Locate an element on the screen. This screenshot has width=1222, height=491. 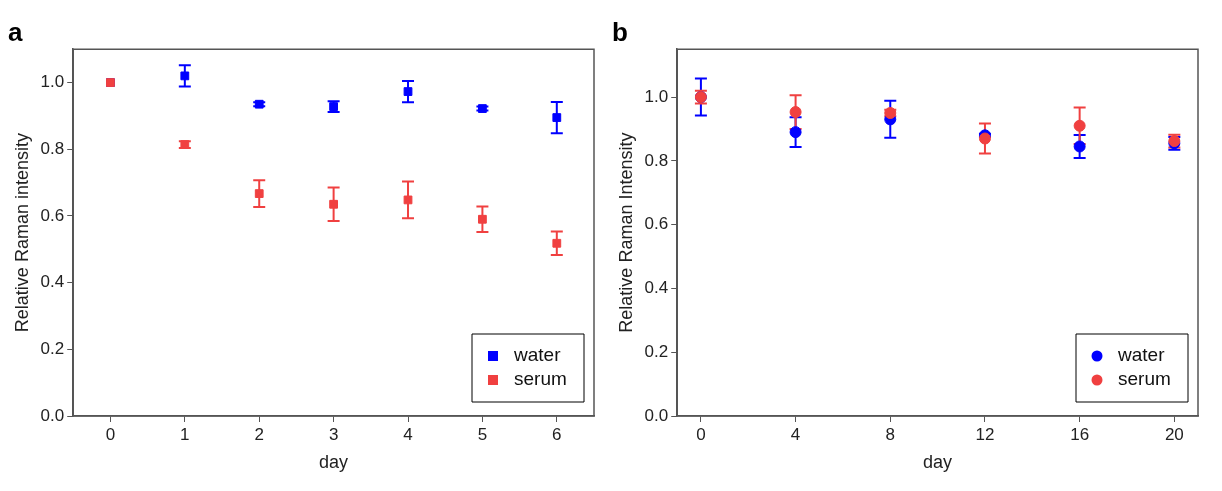
x-tick-label: 2 is located at coordinates (259, 434).